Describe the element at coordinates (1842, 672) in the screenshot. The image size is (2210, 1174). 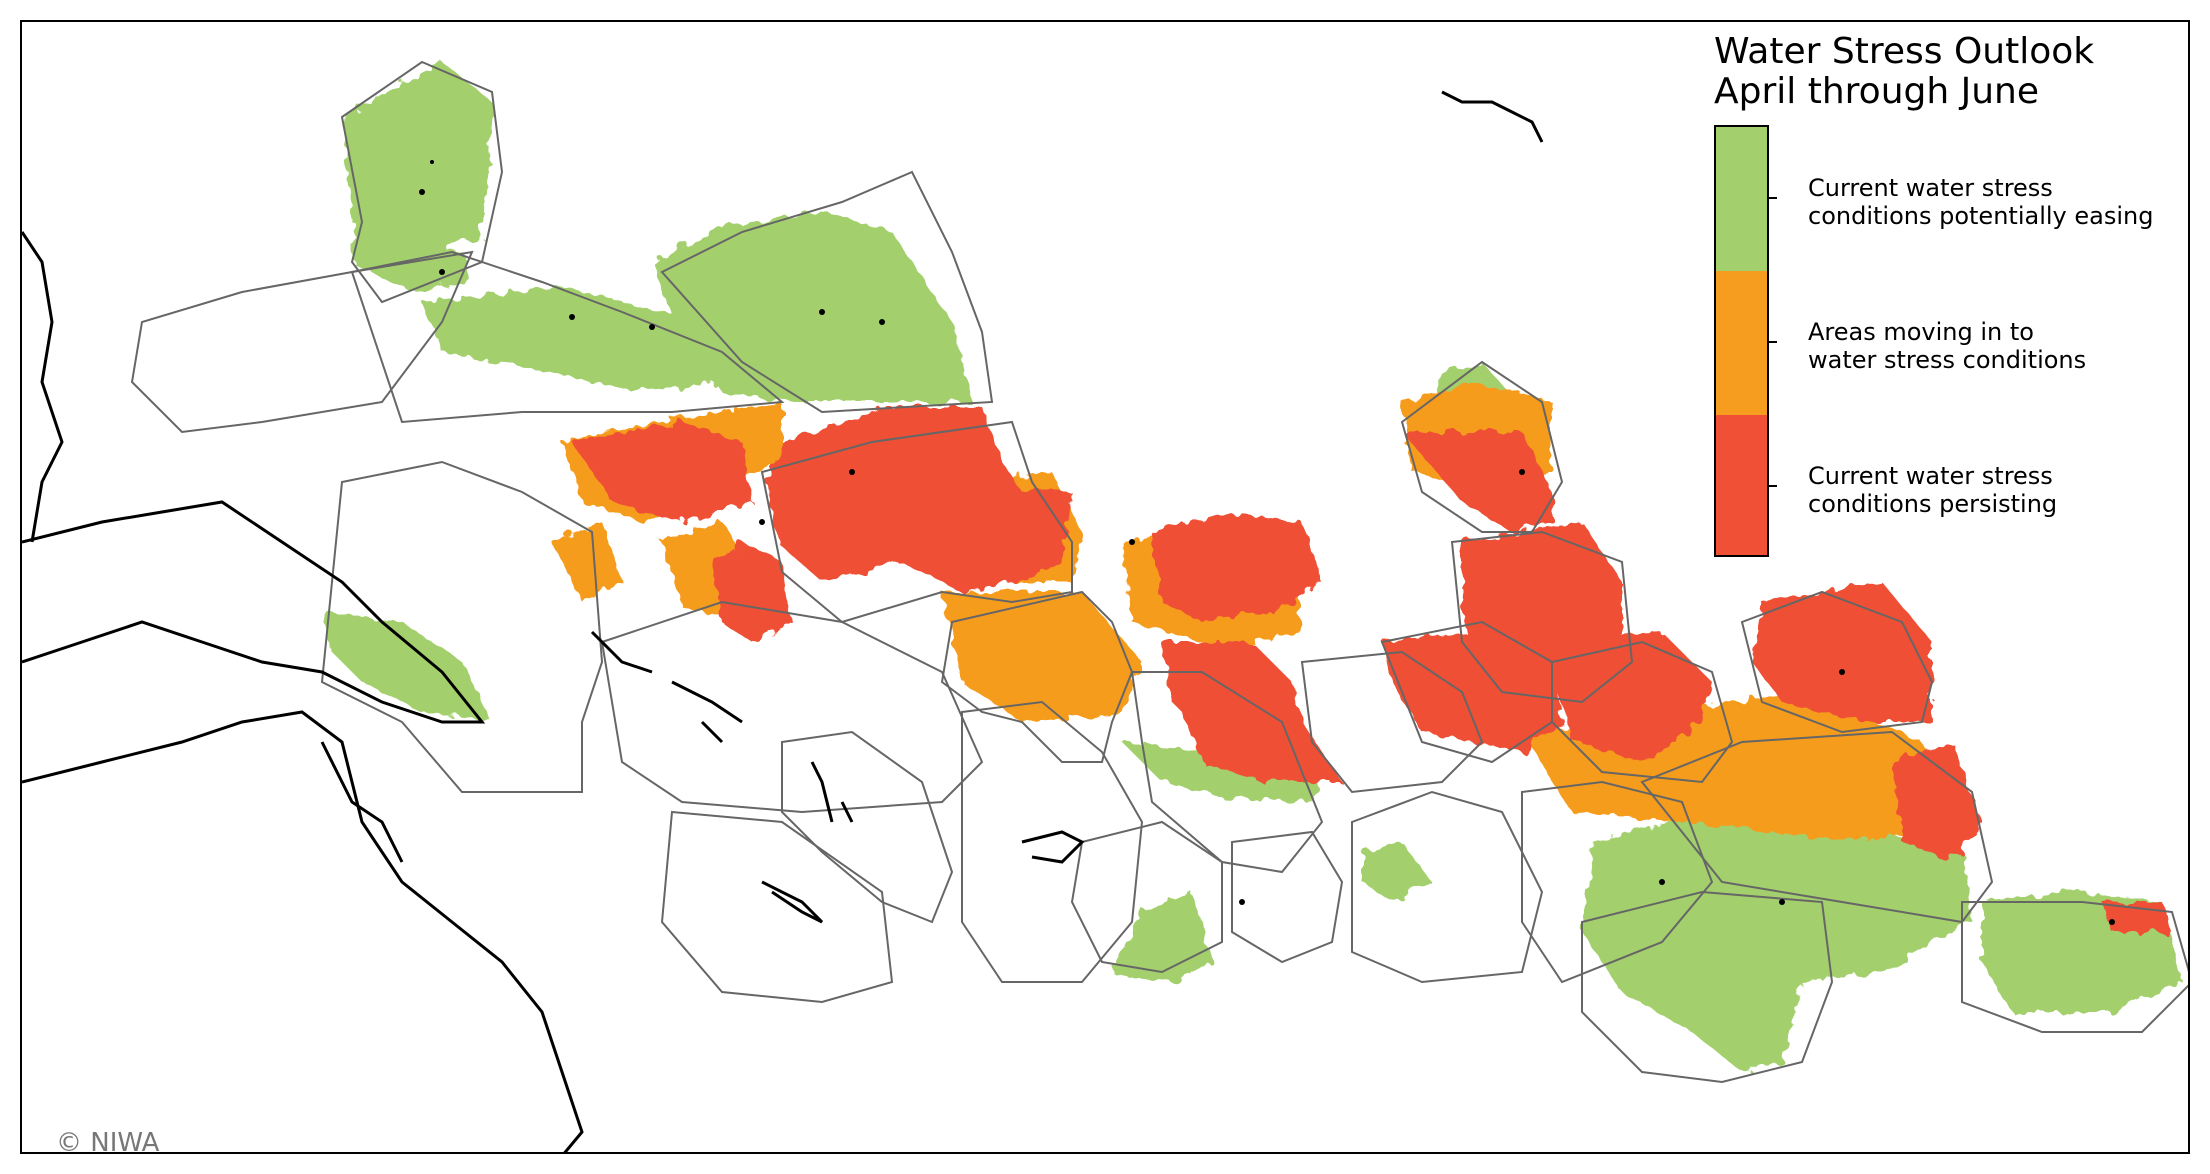
I see `island-nuku-hiva` at that location.